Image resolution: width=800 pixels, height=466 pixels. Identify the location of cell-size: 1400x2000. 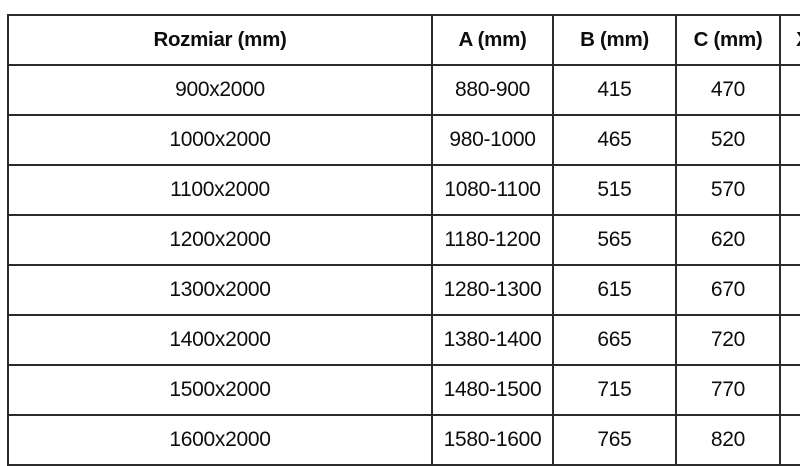
(220, 340).